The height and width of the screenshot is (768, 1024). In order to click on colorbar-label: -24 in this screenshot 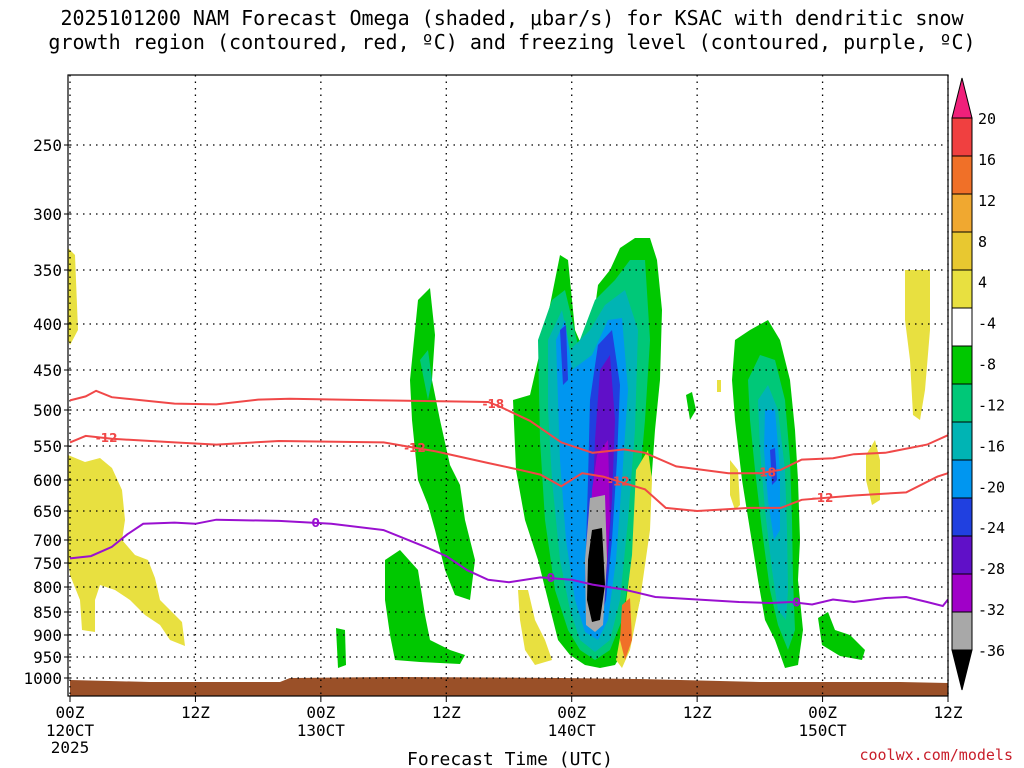, I will do `click(991, 528)`.